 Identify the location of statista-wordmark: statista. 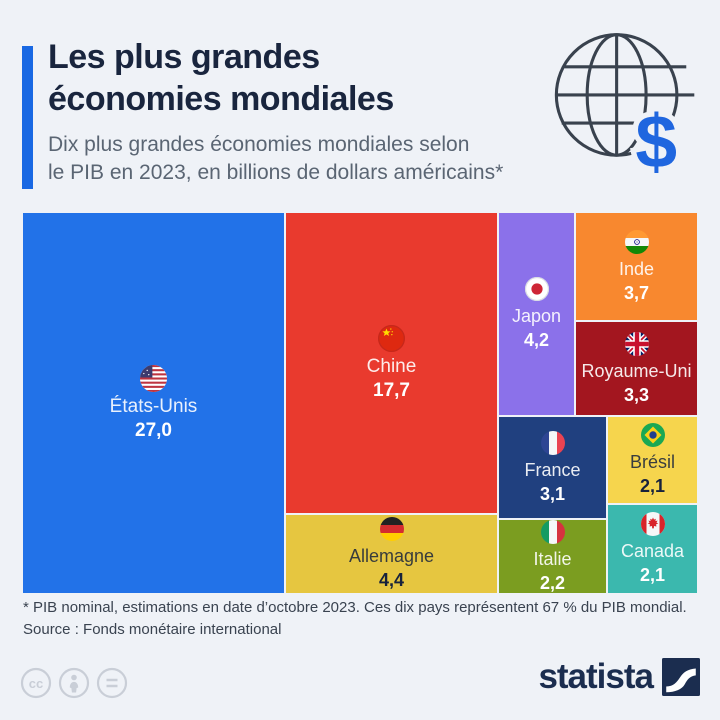
(596, 676).